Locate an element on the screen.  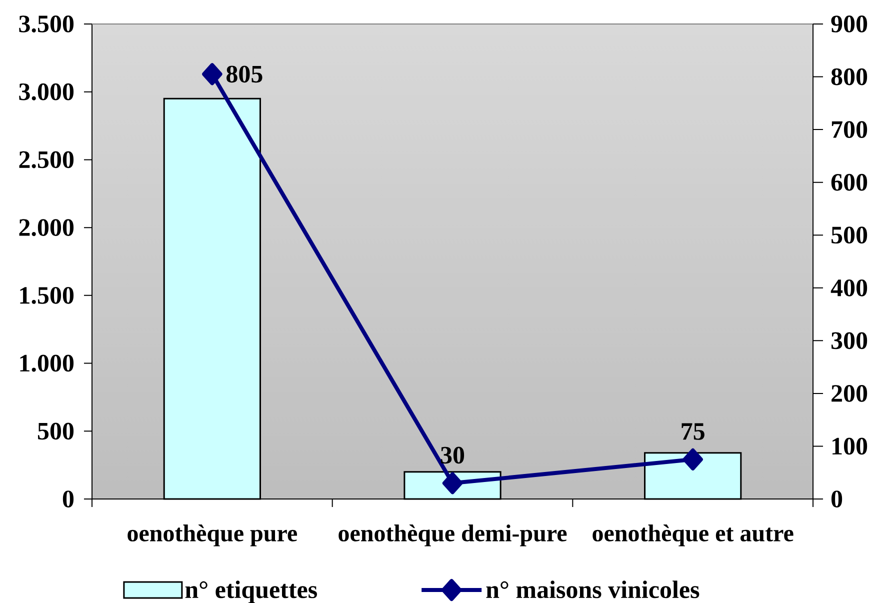
y2-tick-label: 100 is located at coordinates (850, 446).